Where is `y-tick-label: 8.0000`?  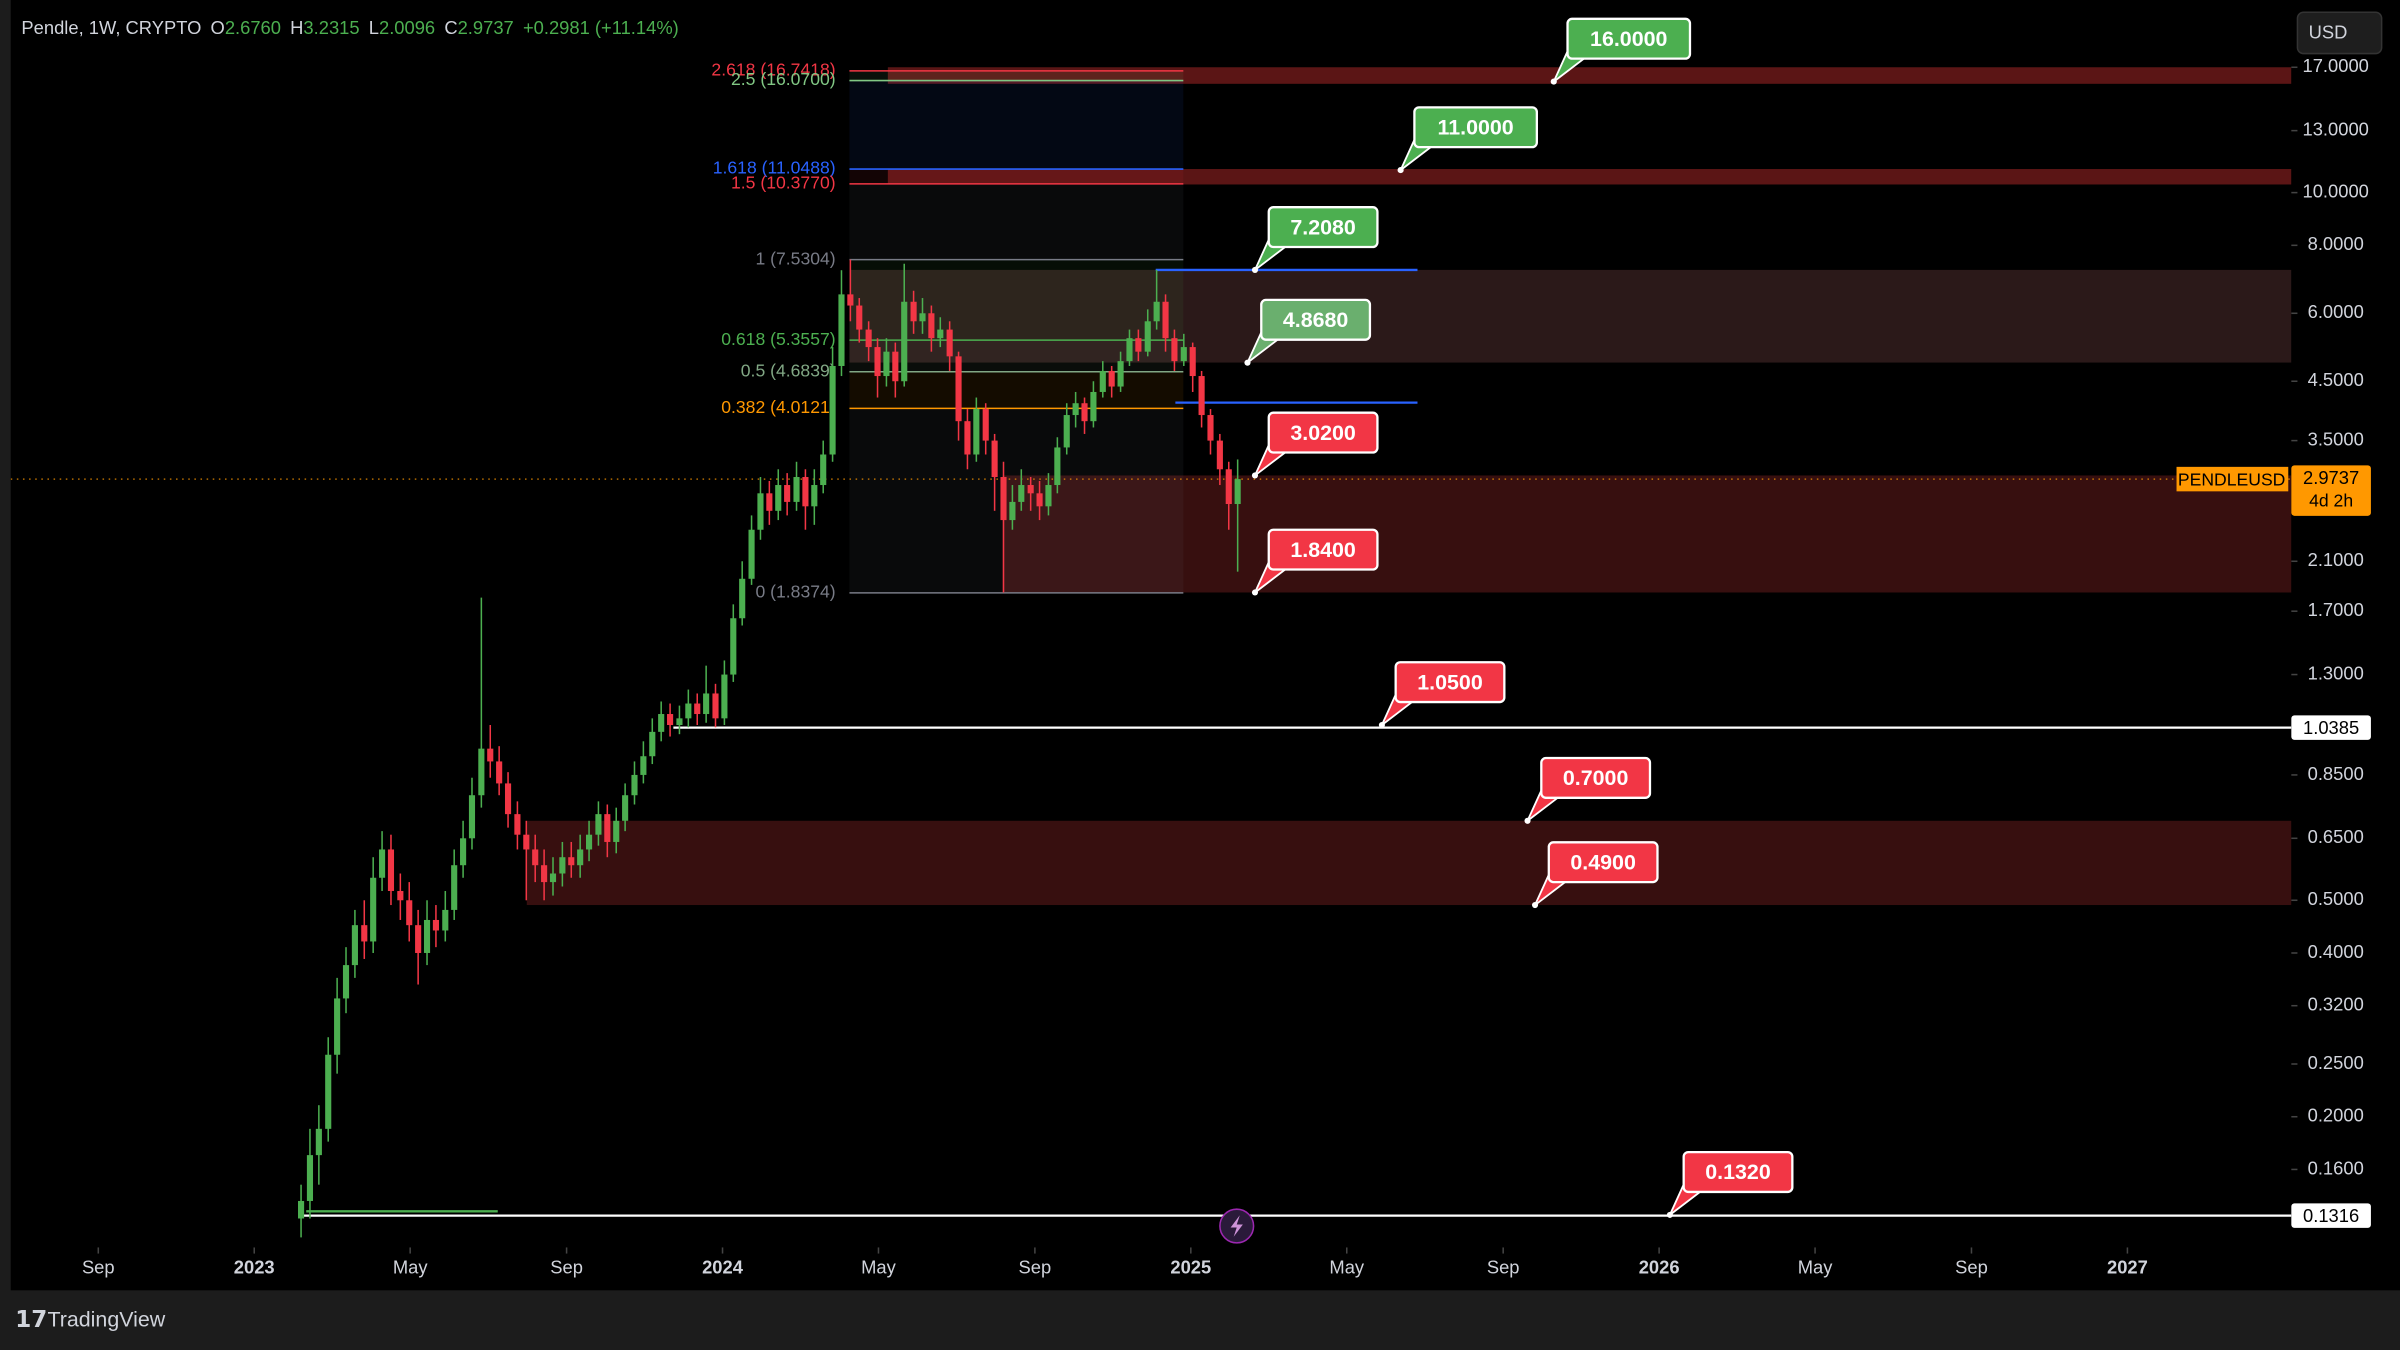 y-tick-label: 8.0000 is located at coordinates (2336, 243).